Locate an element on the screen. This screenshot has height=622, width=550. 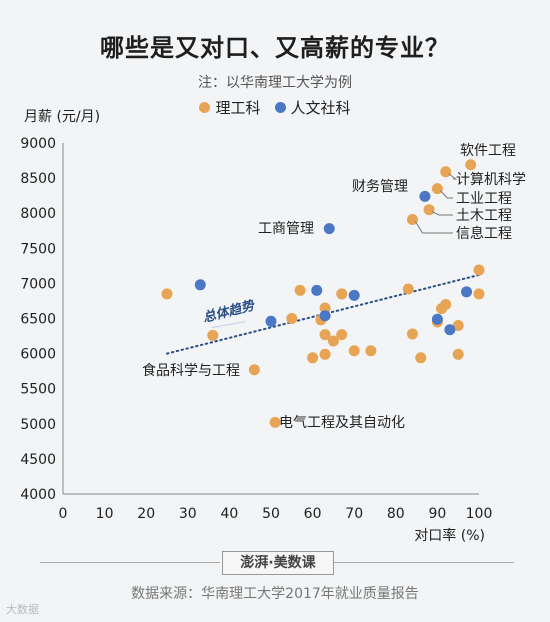
brand-logo: 澎湃·美数课 is located at coordinates (278, 563).